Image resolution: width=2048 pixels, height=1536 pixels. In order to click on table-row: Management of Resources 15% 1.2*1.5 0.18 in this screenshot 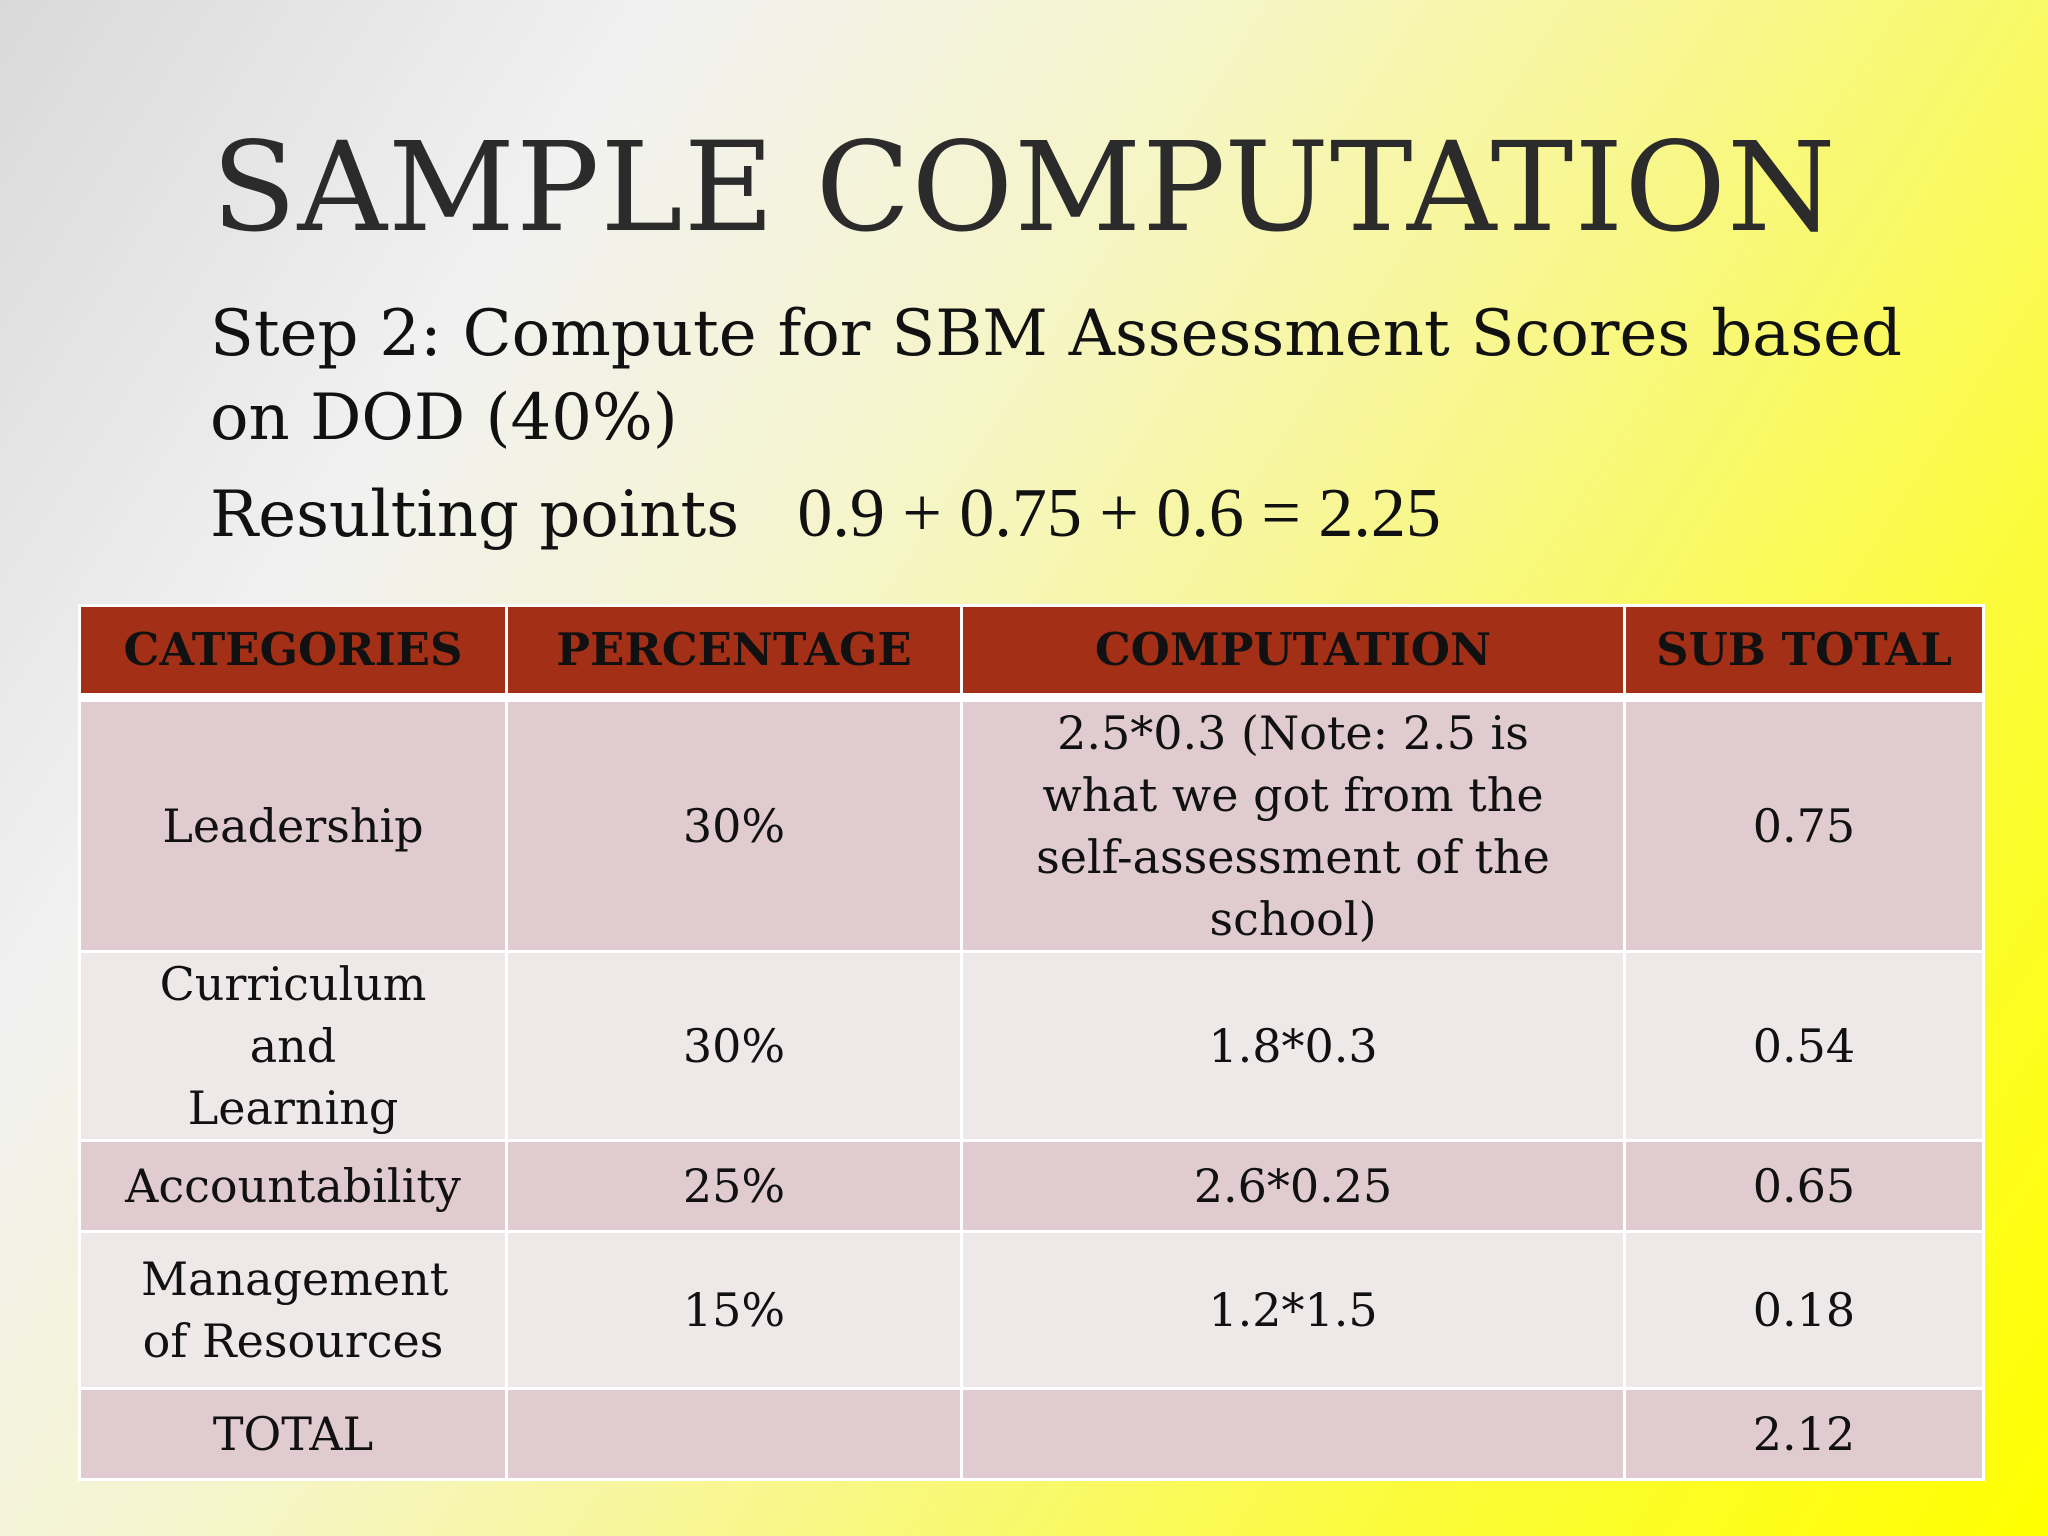, I will do `click(1031, 1310)`.